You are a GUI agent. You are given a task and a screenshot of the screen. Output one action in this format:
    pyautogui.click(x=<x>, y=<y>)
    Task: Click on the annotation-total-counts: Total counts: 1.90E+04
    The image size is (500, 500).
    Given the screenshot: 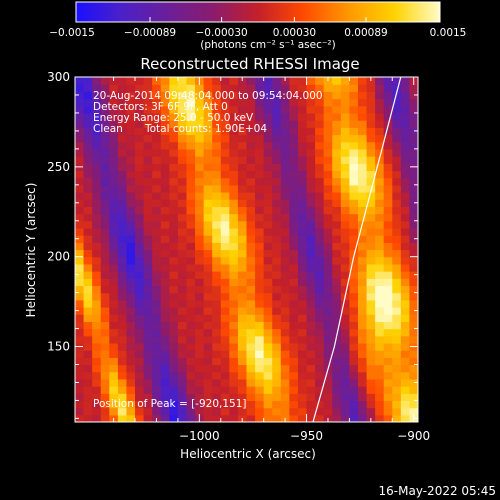 What is the action you would take?
    pyautogui.click(x=205, y=129)
    